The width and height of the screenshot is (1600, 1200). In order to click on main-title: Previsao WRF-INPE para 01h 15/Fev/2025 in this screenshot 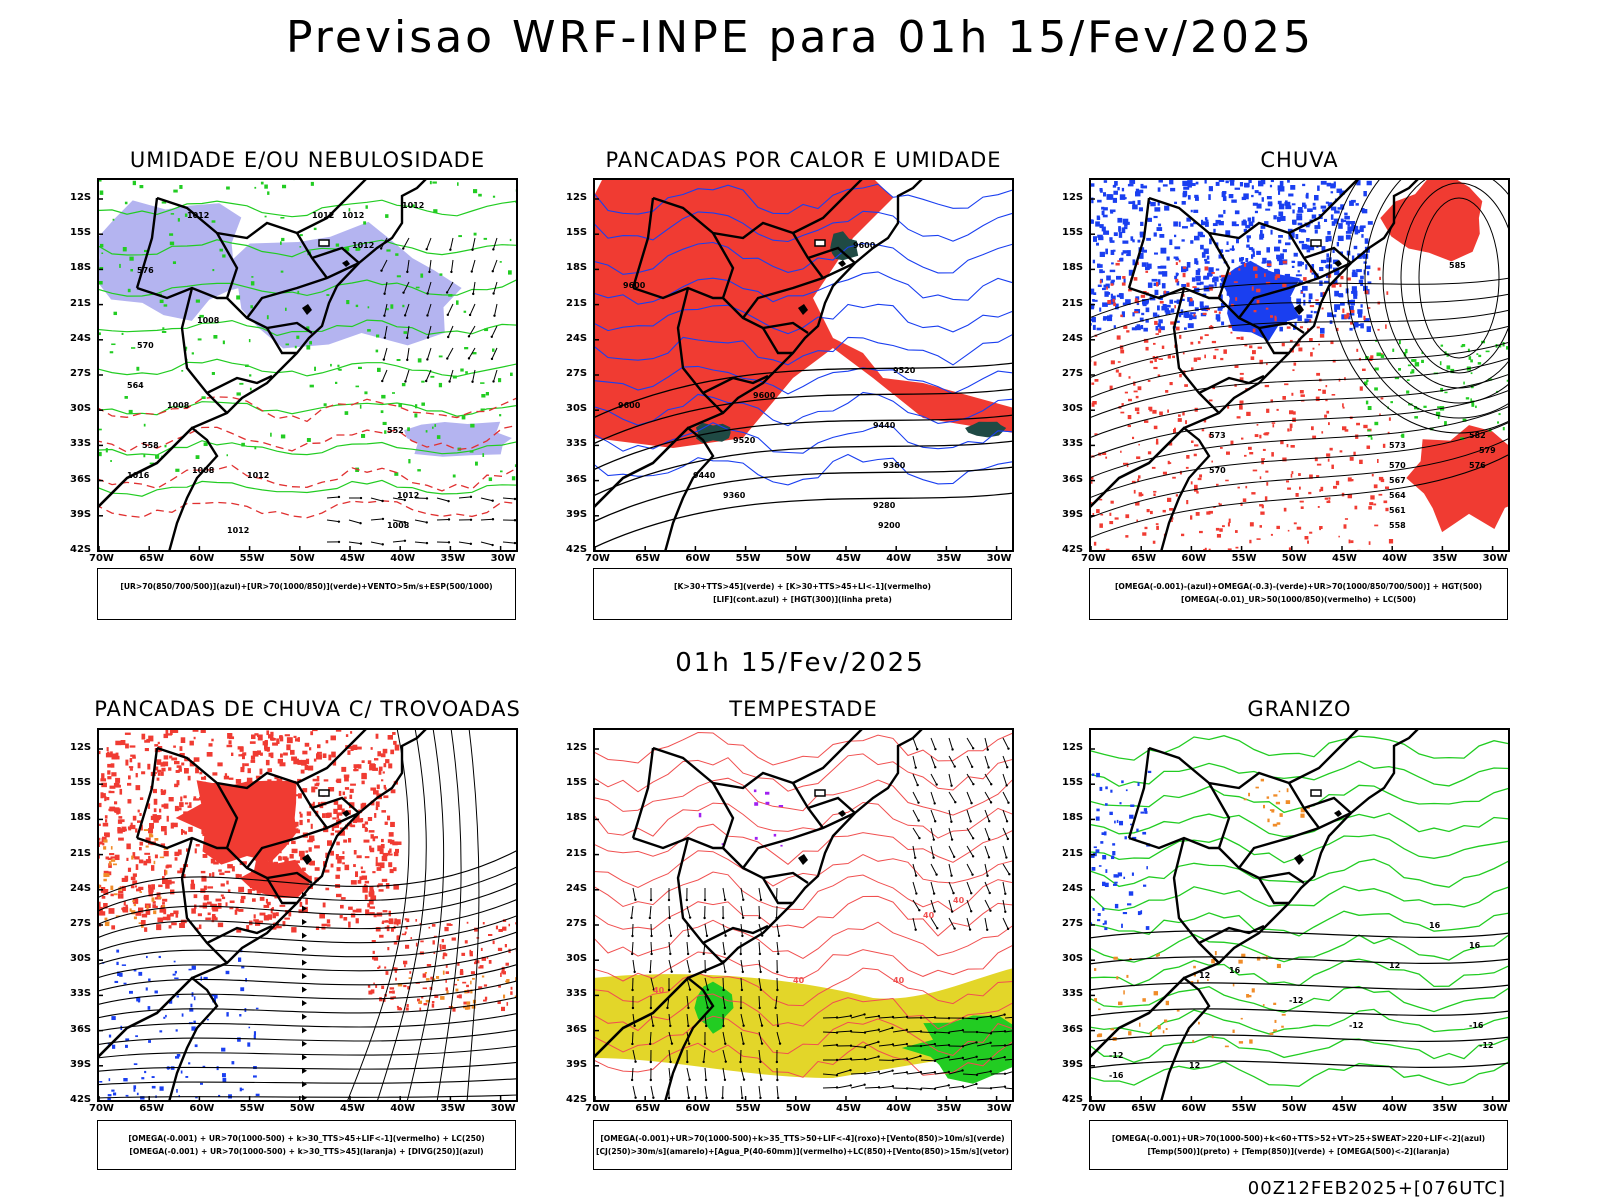, I will do `click(800, 37)`.